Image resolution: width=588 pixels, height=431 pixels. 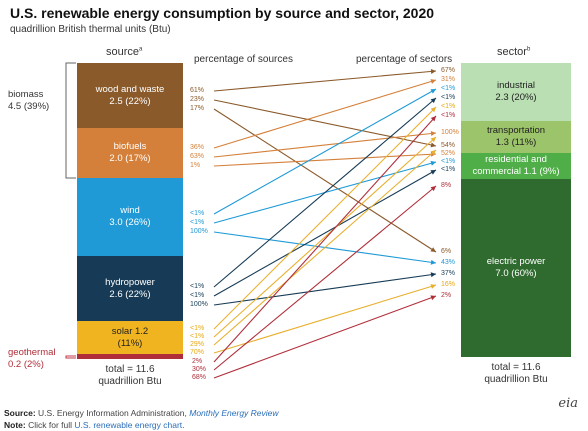 What do you see at coordinates (448, 97) in the screenshot?
I see `pct-industrial-hydro: <1%` at bounding box center [448, 97].